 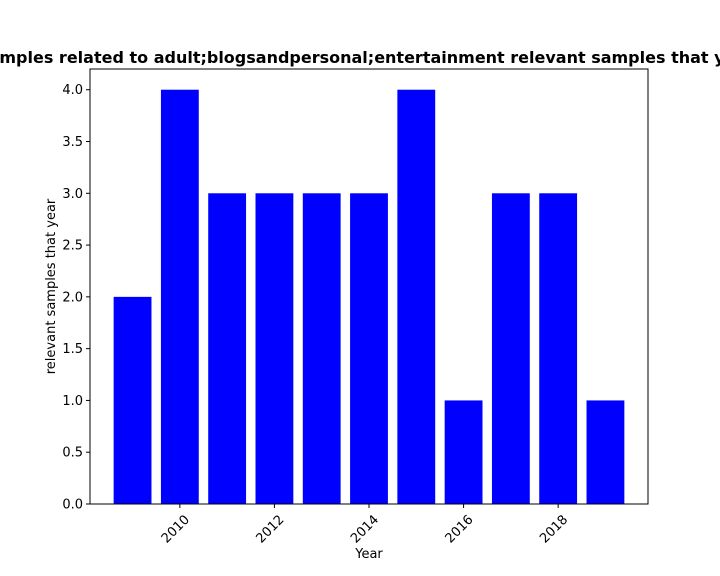 I want to click on x-tick-label: 2018, so click(x=554, y=529).